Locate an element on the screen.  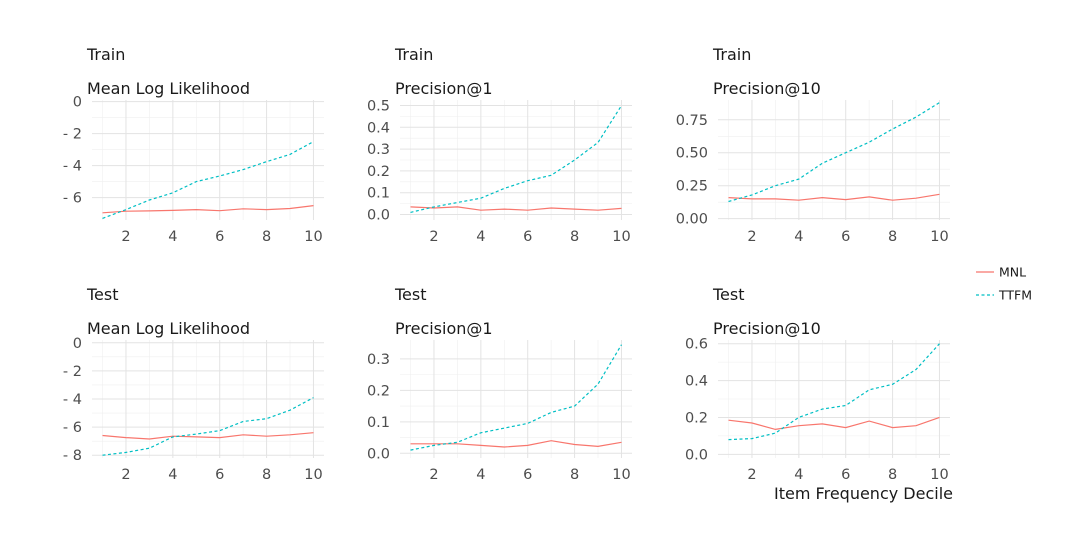
y-tick-label: 0.00 is located at coordinates (692, 220).